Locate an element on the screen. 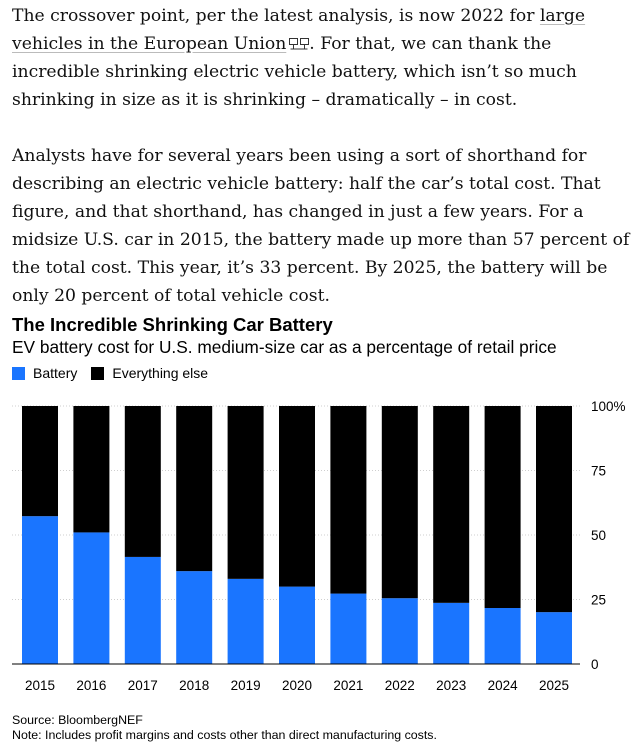  legend-swatch-everything-else is located at coordinates (98, 373).